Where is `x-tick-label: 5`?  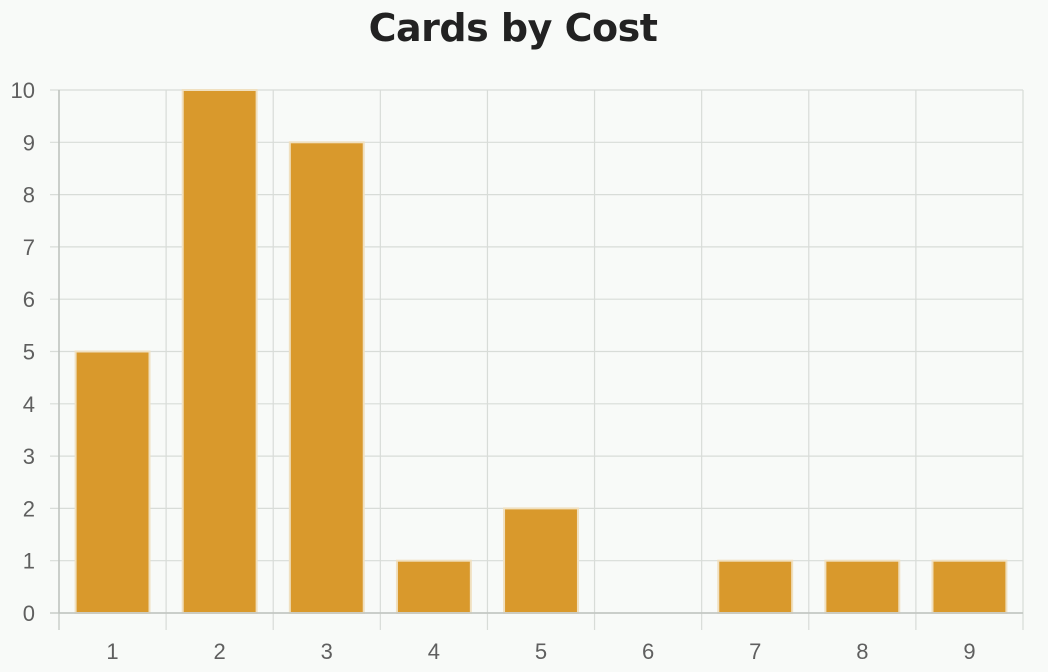
x-tick-label: 5 is located at coordinates (541, 651).